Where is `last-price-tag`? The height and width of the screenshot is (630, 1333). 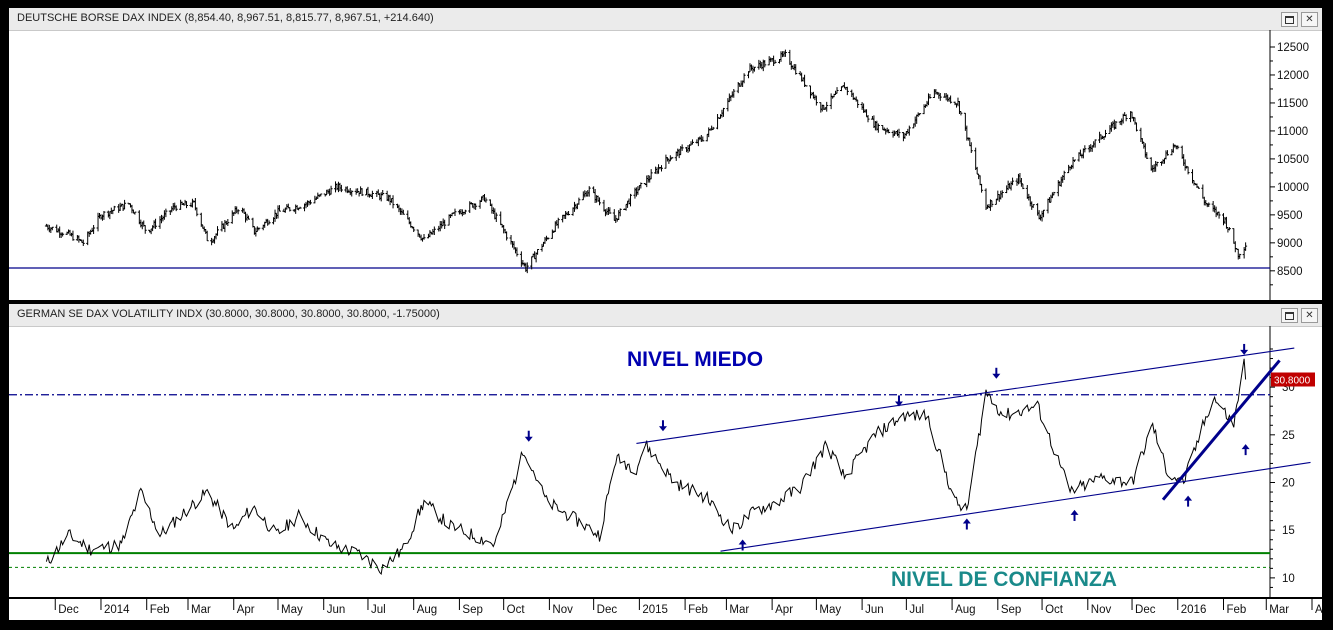 last-price-tag is located at coordinates (1293, 379).